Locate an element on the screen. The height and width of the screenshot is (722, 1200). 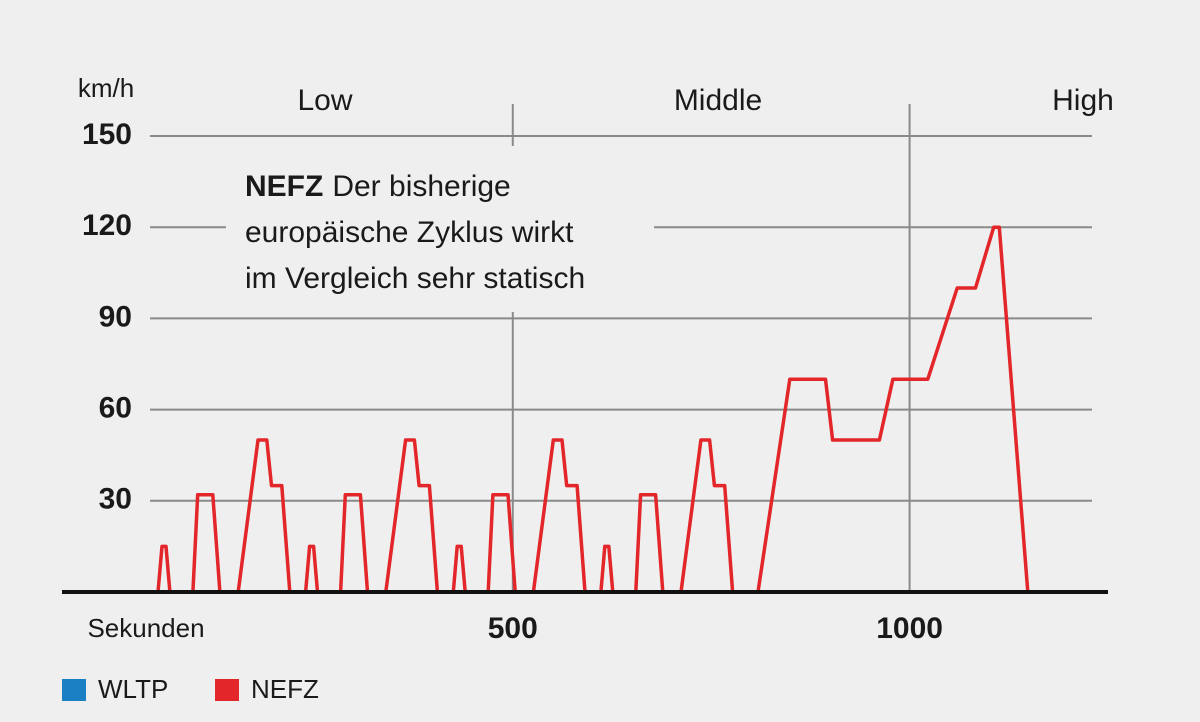
y-tick-label: 60 is located at coordinates (115, 408).